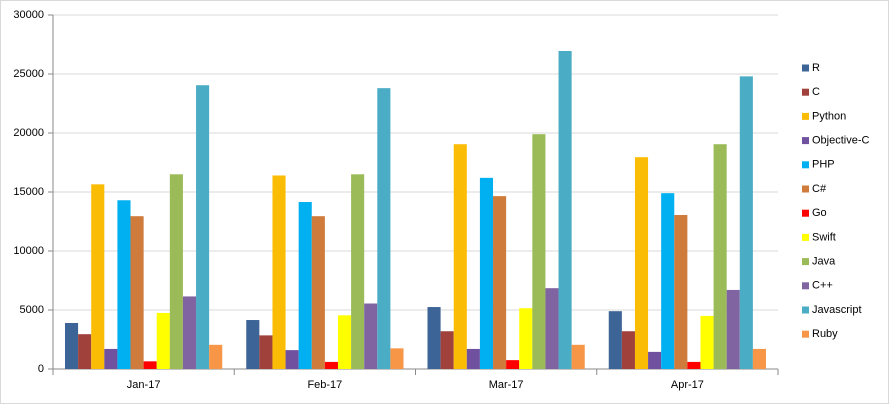 The height and width of the screenshot is (404, 889). Describe the element at coordinates (28, 74) in the screenshot. I see `y-tick-label: 25000` at that location.